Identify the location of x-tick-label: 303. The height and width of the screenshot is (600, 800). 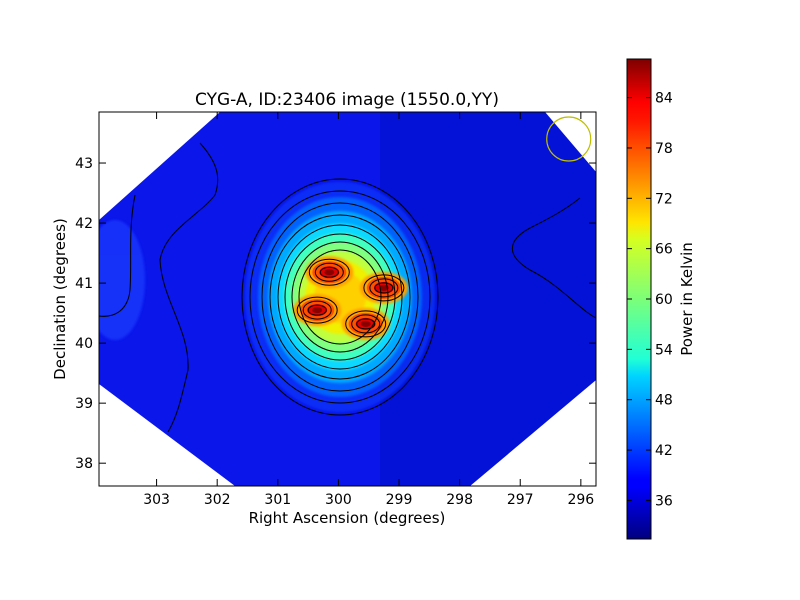
(156, 500).